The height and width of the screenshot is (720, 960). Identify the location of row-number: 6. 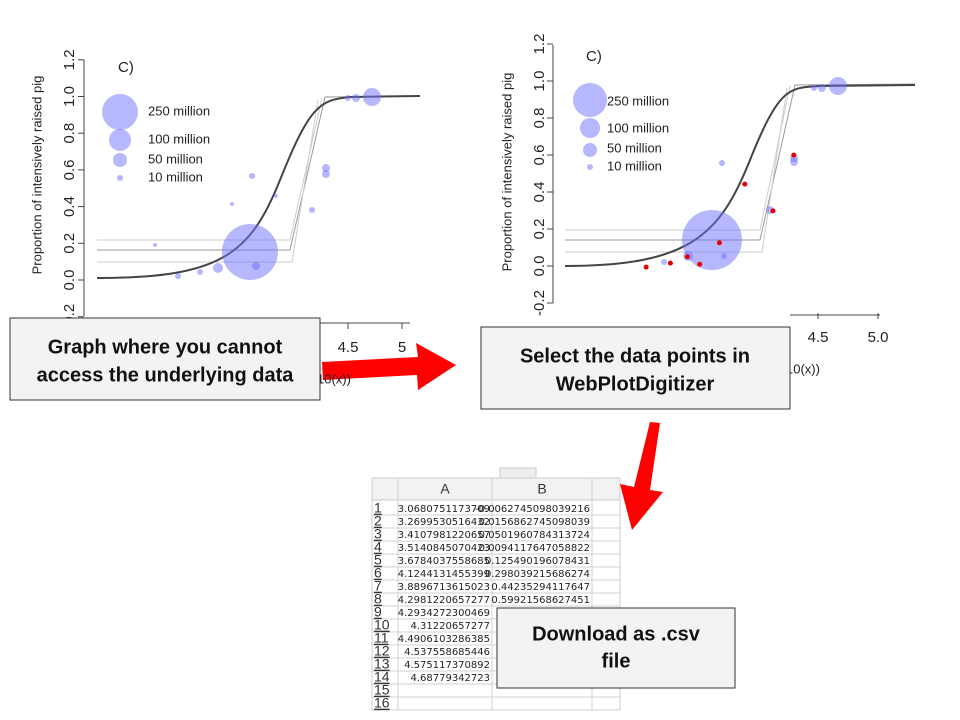
(378, 573).